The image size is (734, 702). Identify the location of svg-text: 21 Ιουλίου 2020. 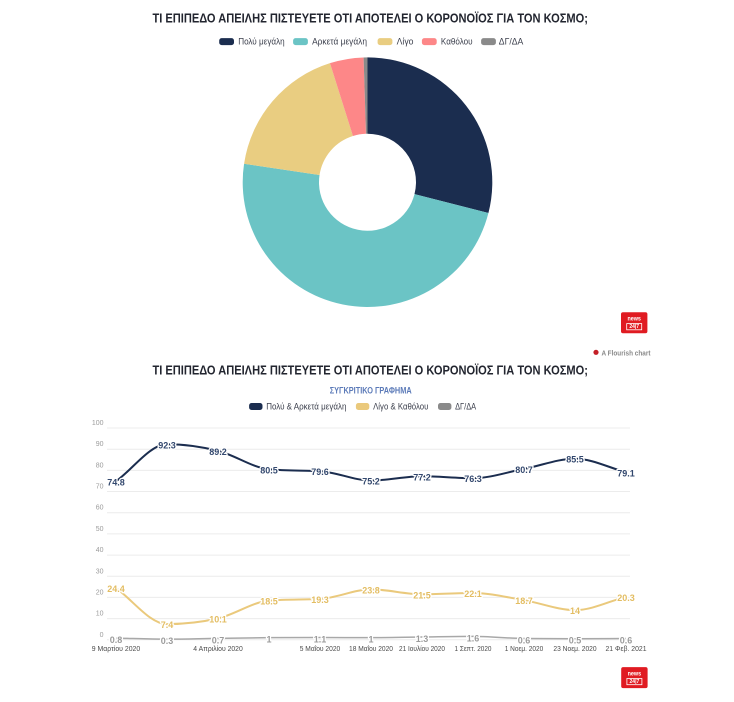
(422, 648).